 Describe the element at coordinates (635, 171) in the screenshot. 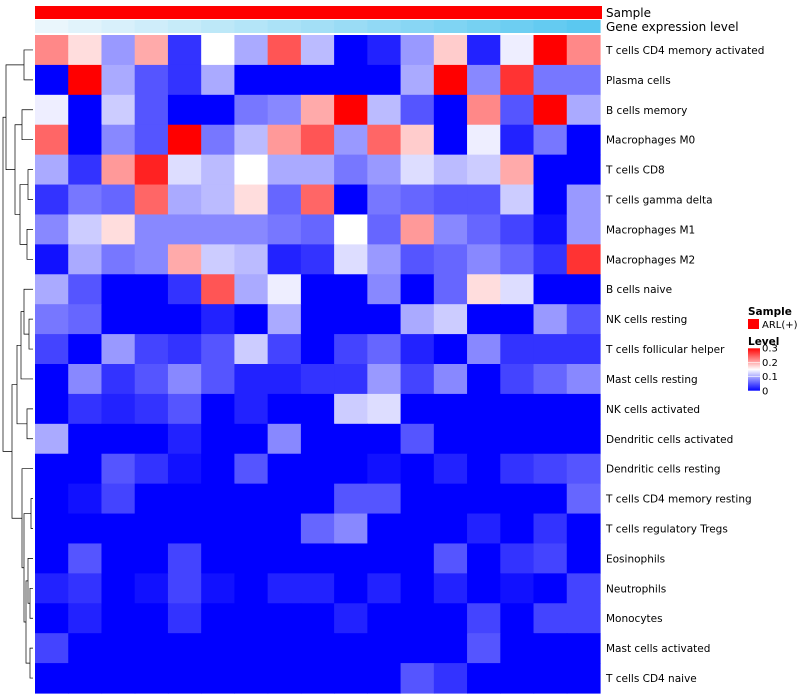

I see `row-label: T cells CD8` at that location.